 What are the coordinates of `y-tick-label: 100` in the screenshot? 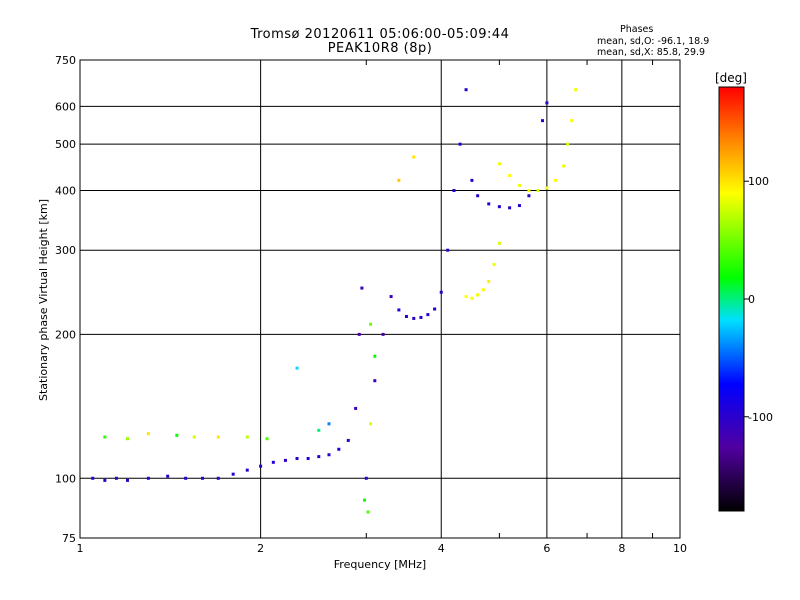 It's located at (65, 478).